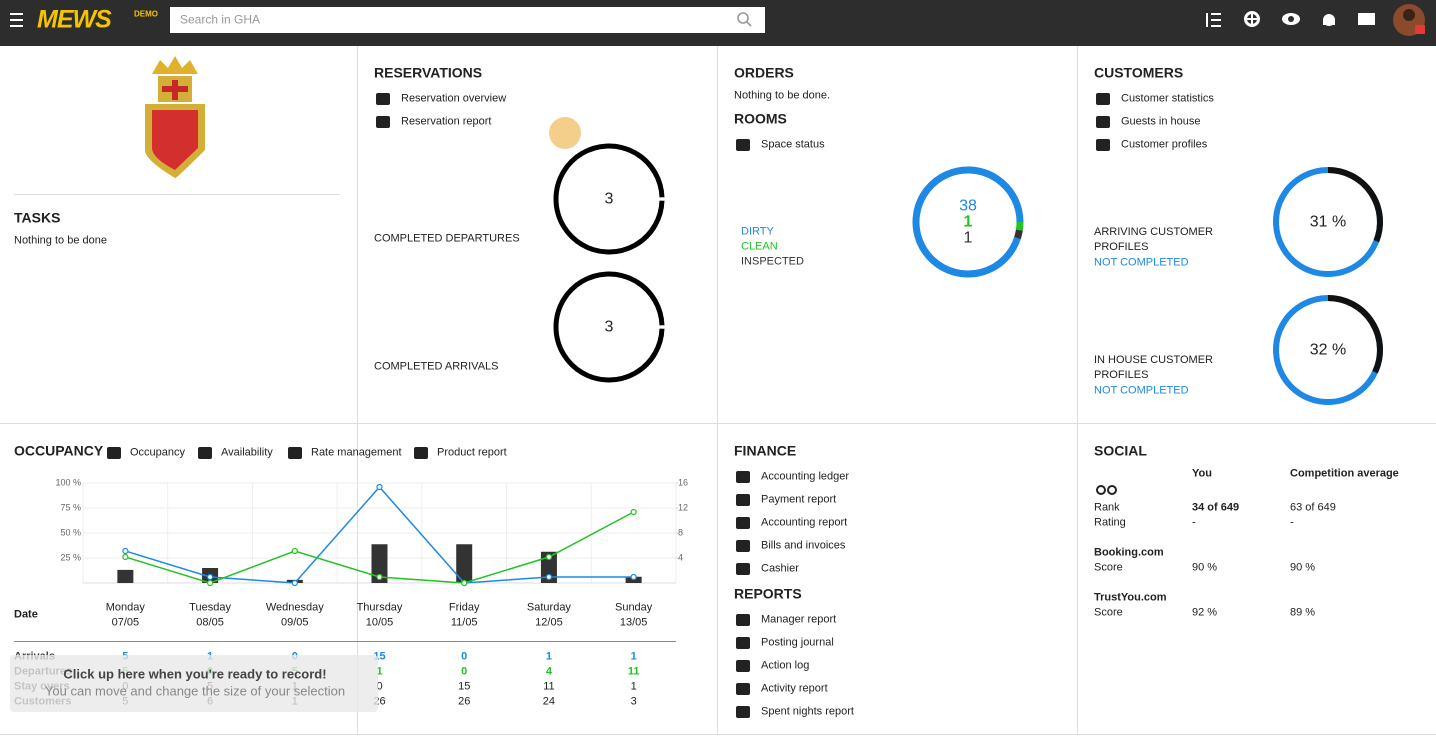  I want to click on nav-link: Cashier, so click(780, 568).